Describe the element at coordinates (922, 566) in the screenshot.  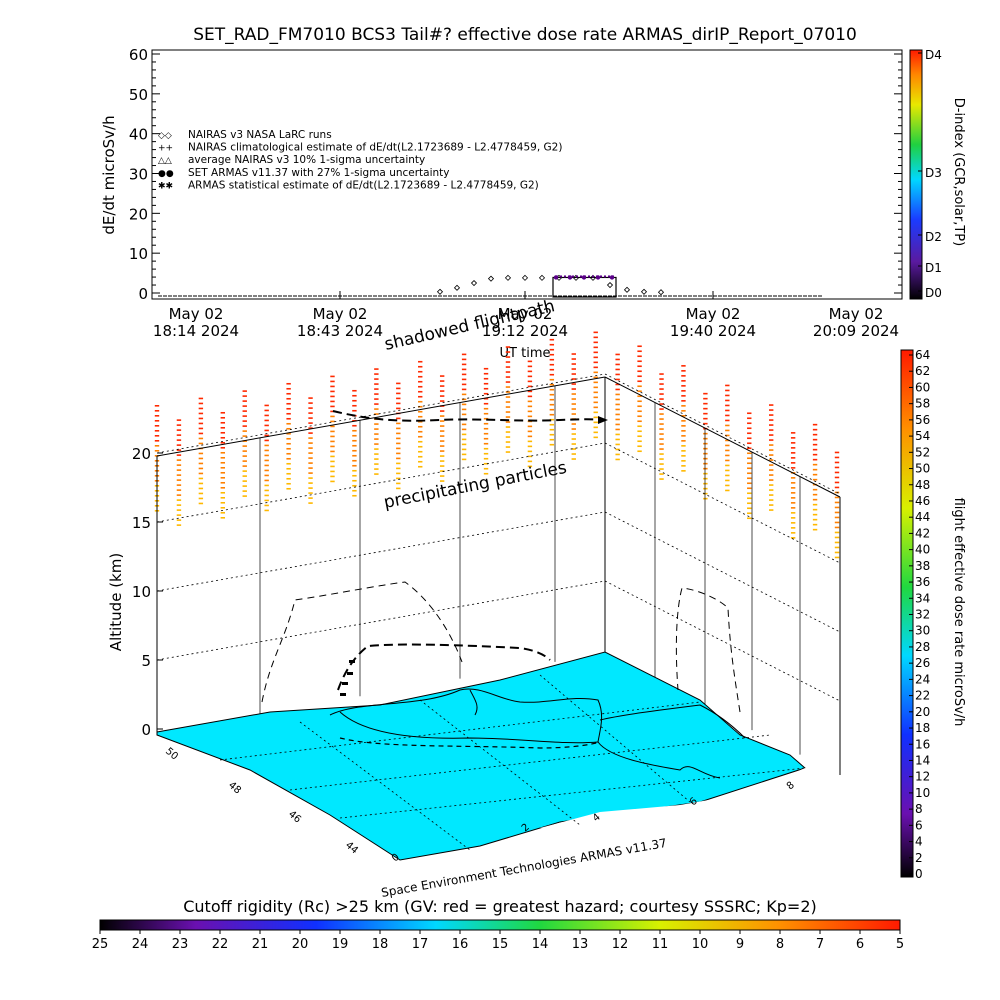
I see `dose-colorbar-tick-label: 38` at that location.